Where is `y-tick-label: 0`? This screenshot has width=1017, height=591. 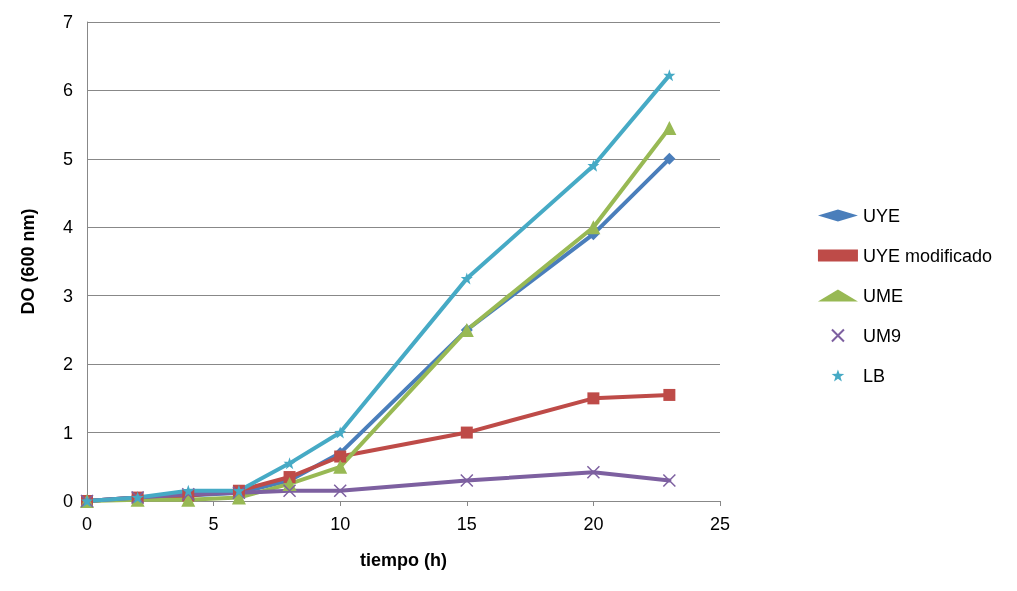
y-tick-label: 0 is located at coordinates (67, 501).